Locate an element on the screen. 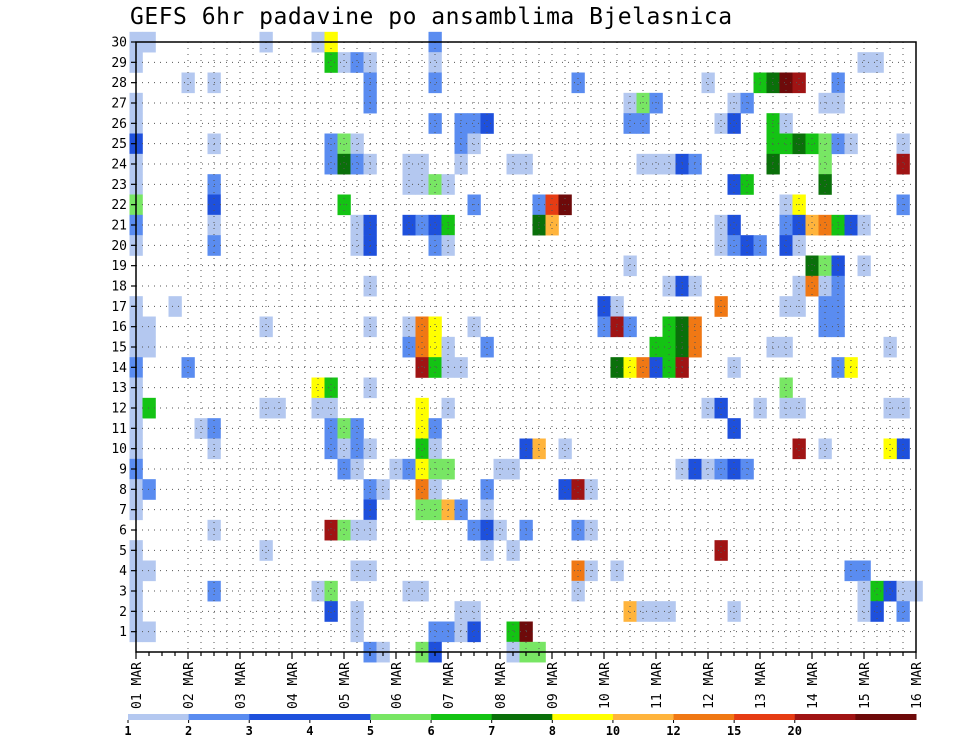 Image resolution: width=960 pixels, height=742 pixels. x-tick-label: 15 MAR is located at coordinates (865, 685).